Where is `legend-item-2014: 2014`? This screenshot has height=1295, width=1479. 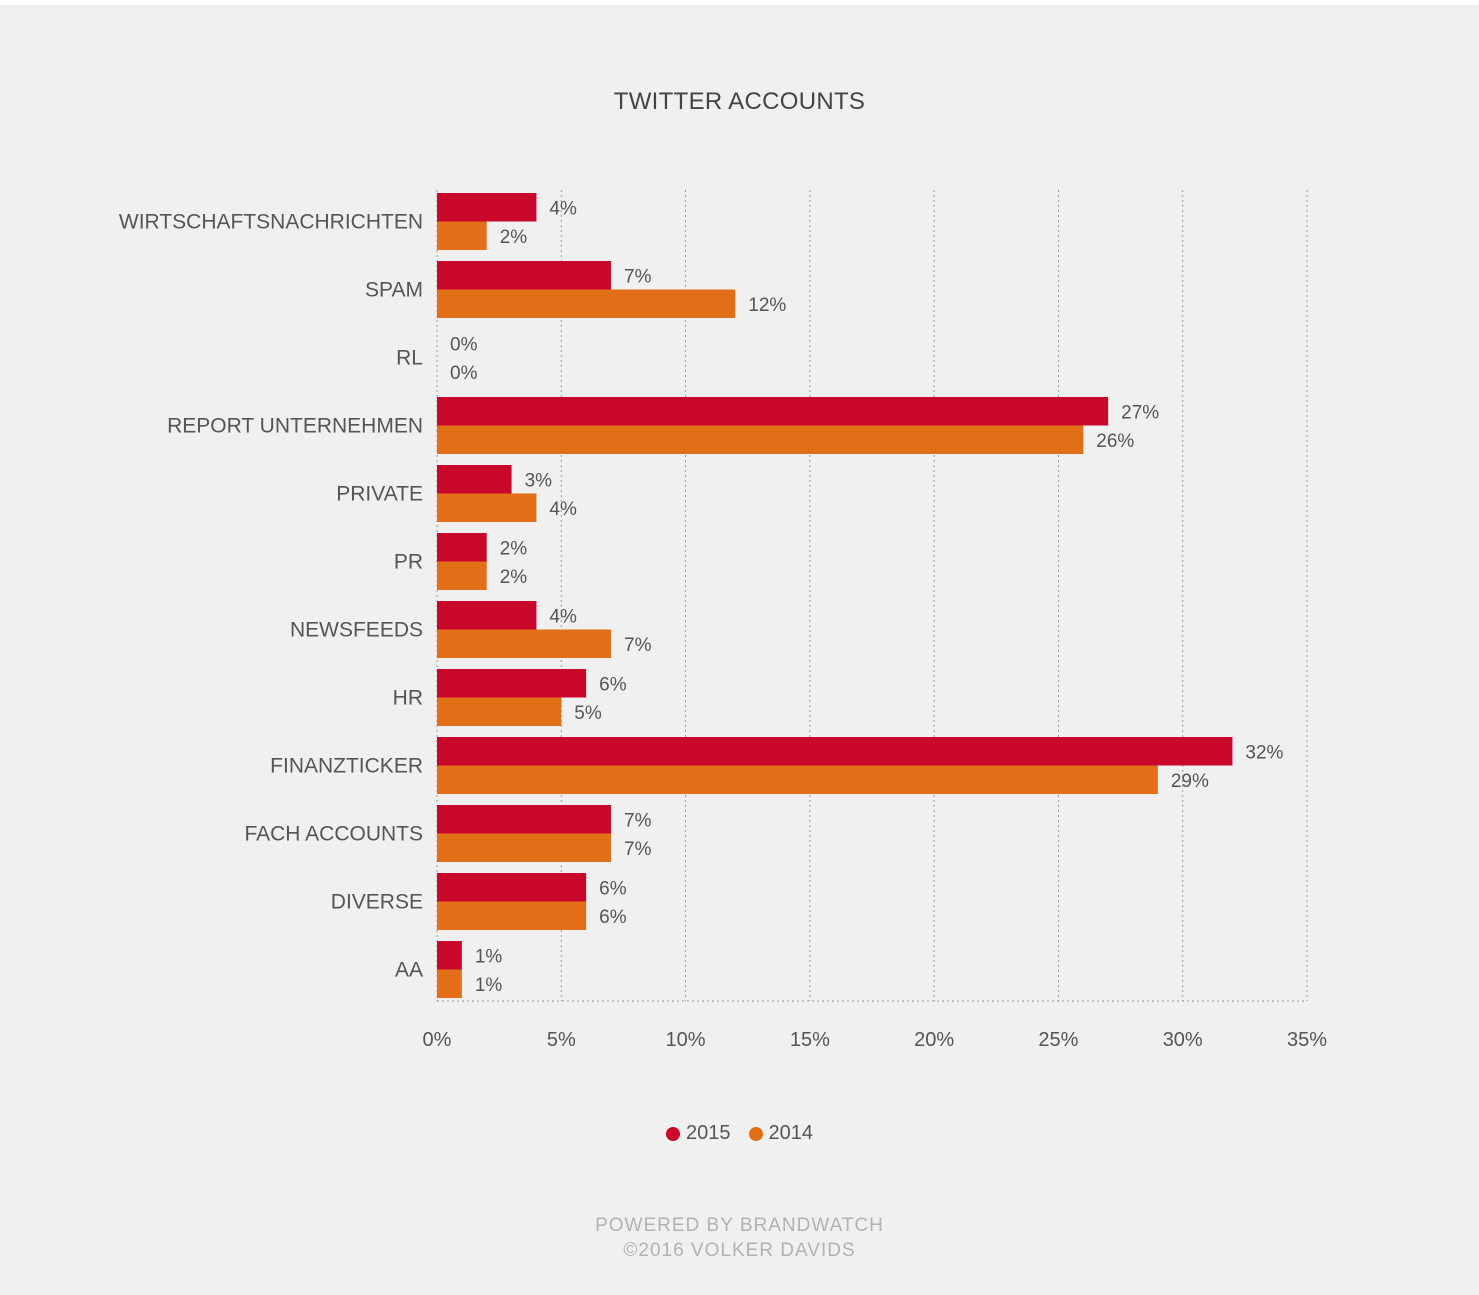
legend-item-2014: 2014 is located at coordinates (781, 1133).